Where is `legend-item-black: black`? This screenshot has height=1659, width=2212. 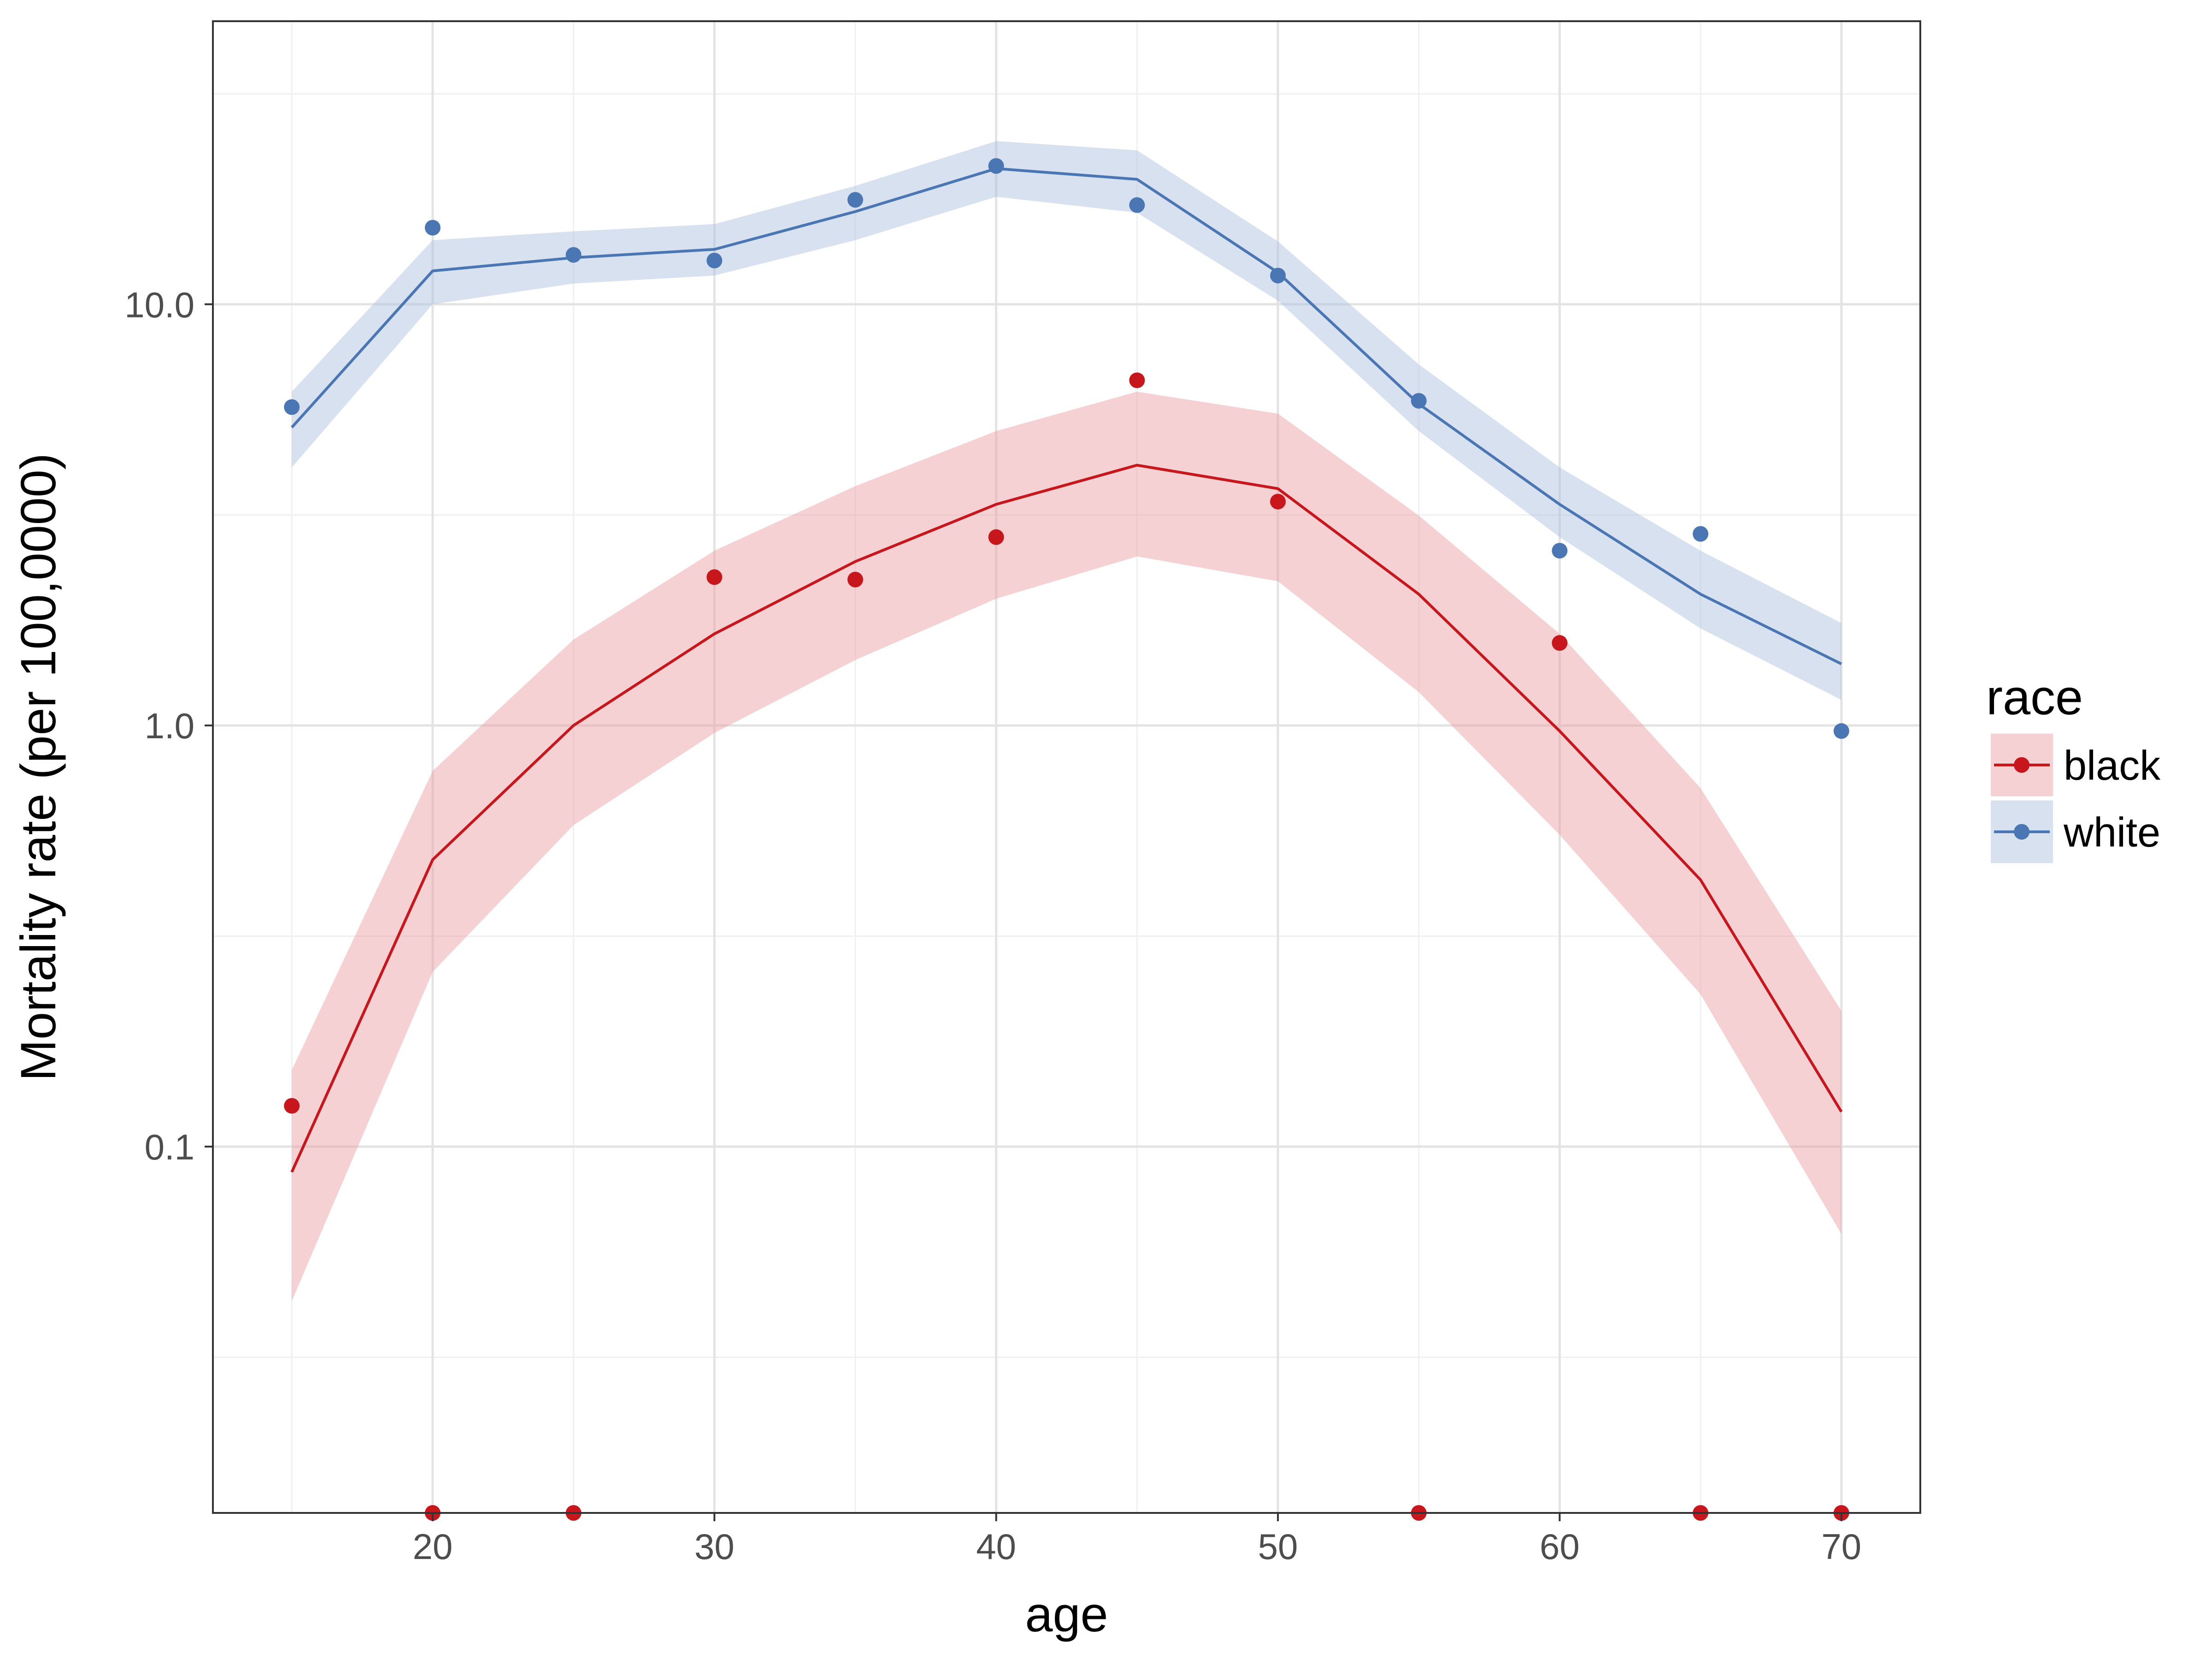 legend-item-black: black is located at coordinates (2076, 765).